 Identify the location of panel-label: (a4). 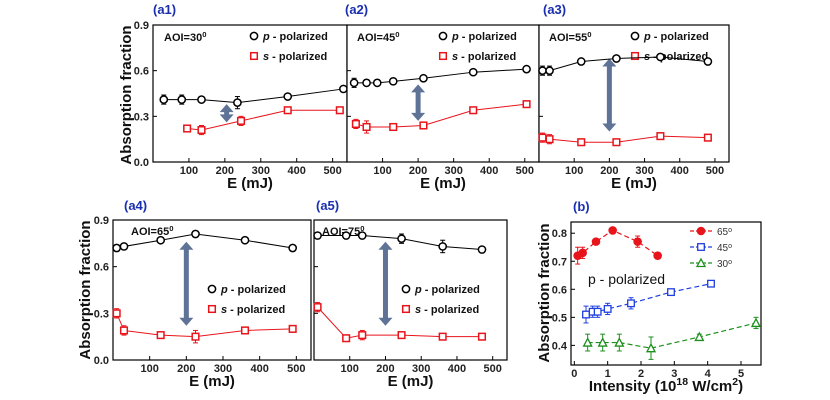
(135, 205).